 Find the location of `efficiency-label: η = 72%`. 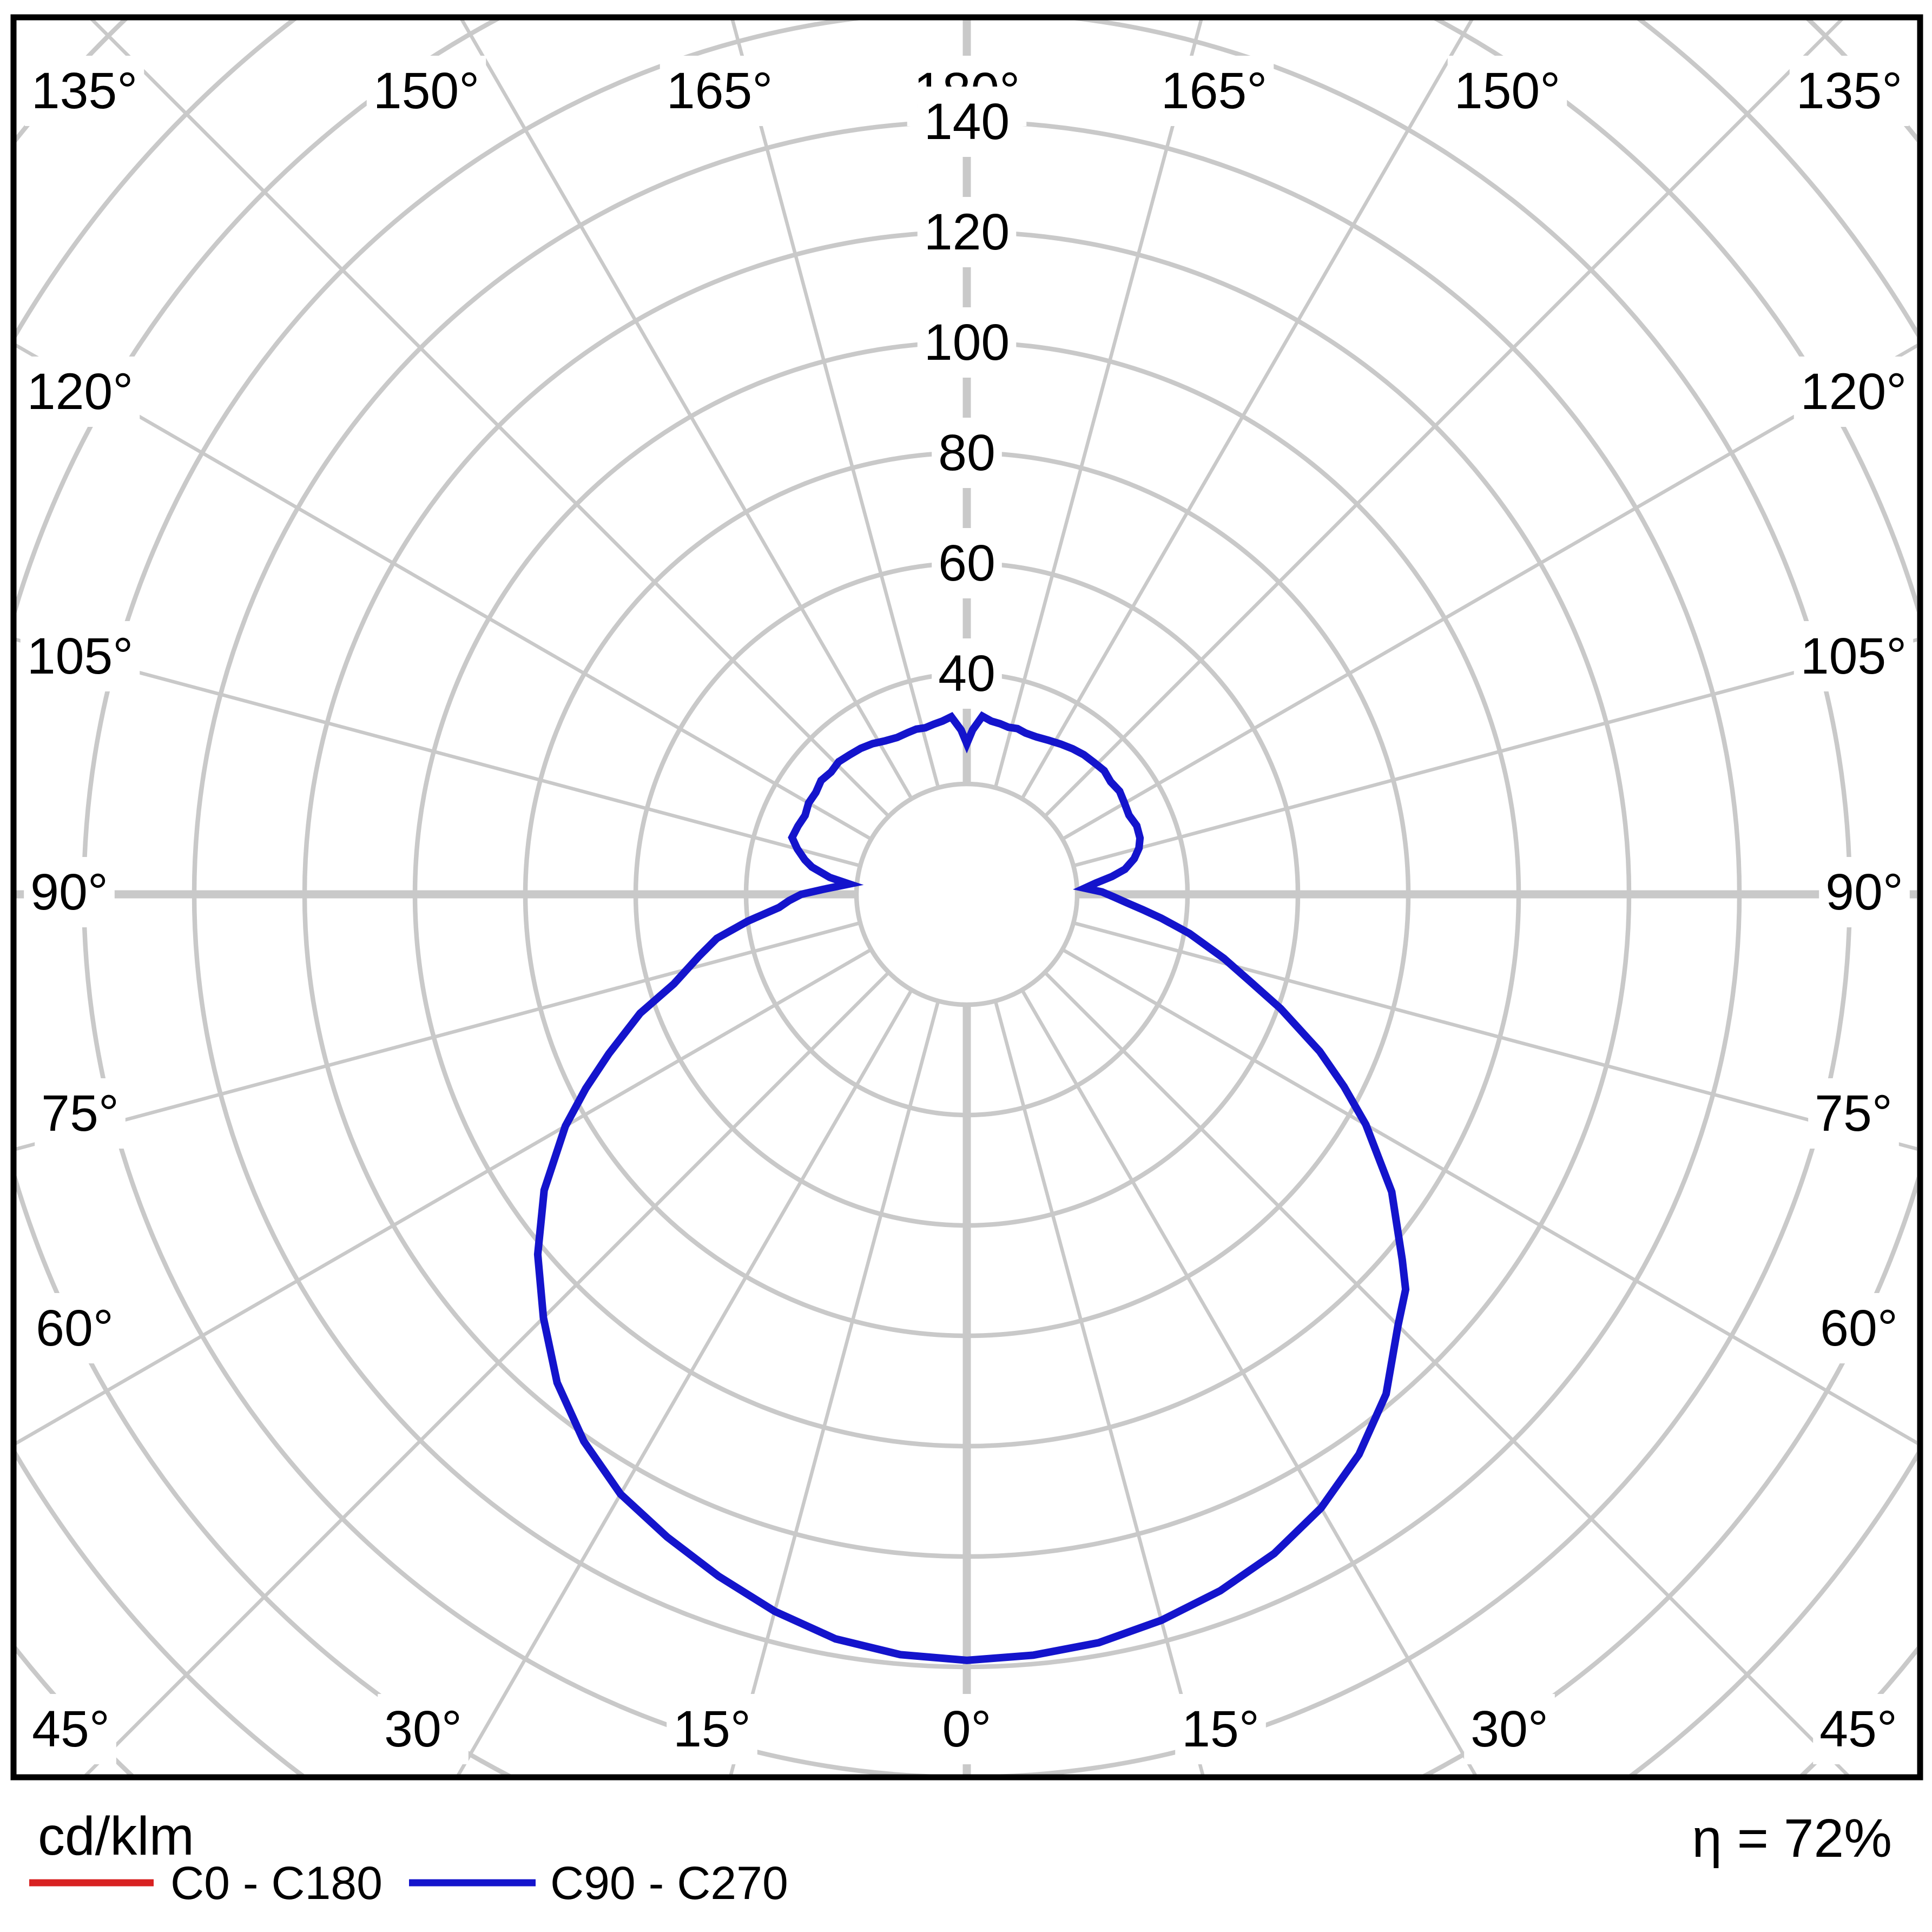

efficiency-label: η = 72% is located at coordinates (1792, 1838).